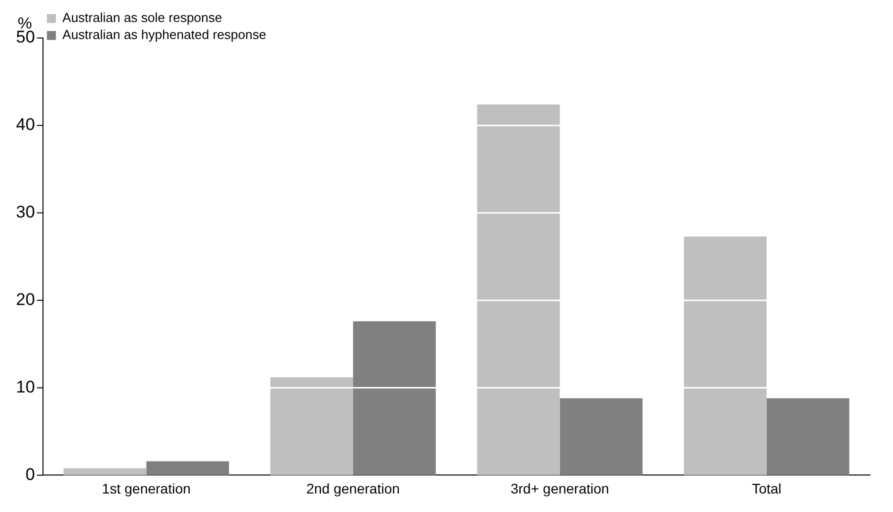 The height and width of the screenshot is (512, 893). I want to click on y-tick-label: 20, so click(25, 300).